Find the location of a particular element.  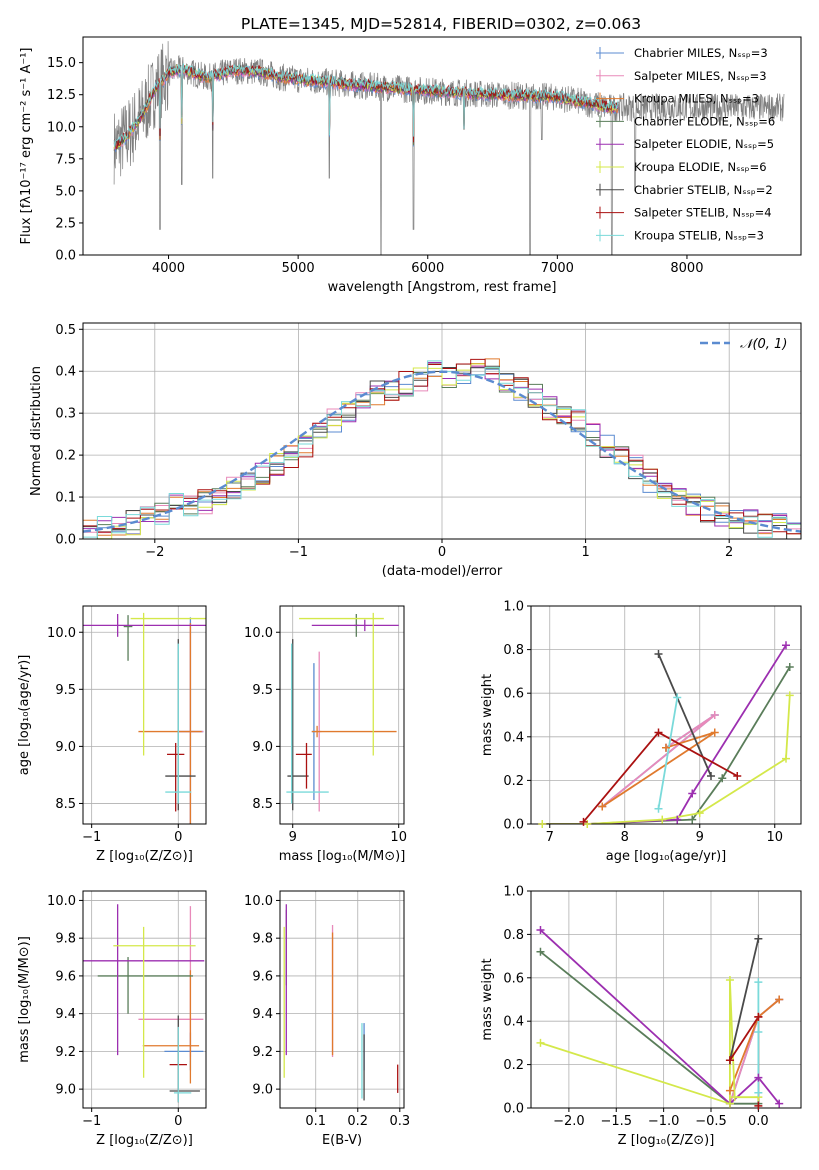

x-tick-label: 0.3 is located at coordinates (399, 1121).